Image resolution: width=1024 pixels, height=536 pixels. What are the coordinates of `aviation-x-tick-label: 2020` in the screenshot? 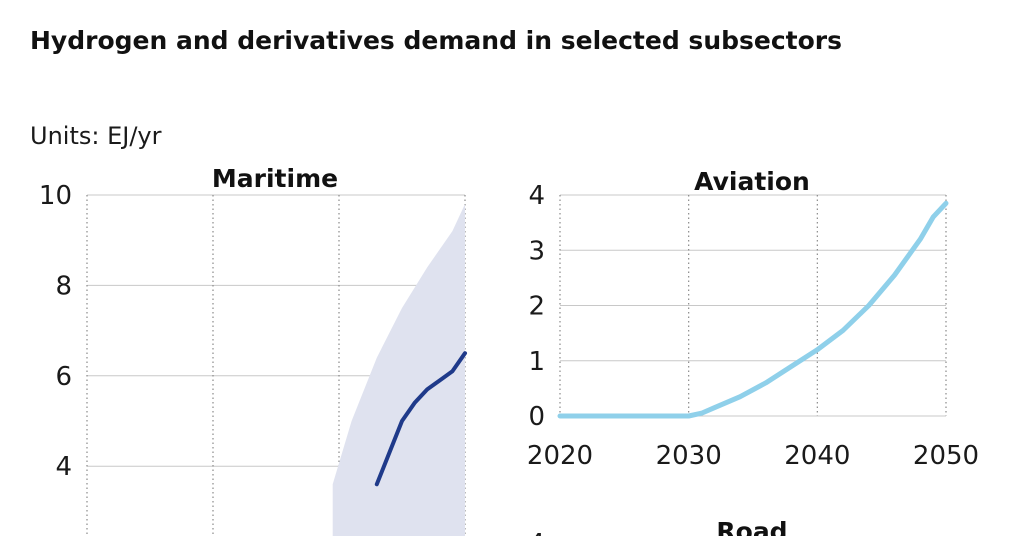 It's located at (560, 456).